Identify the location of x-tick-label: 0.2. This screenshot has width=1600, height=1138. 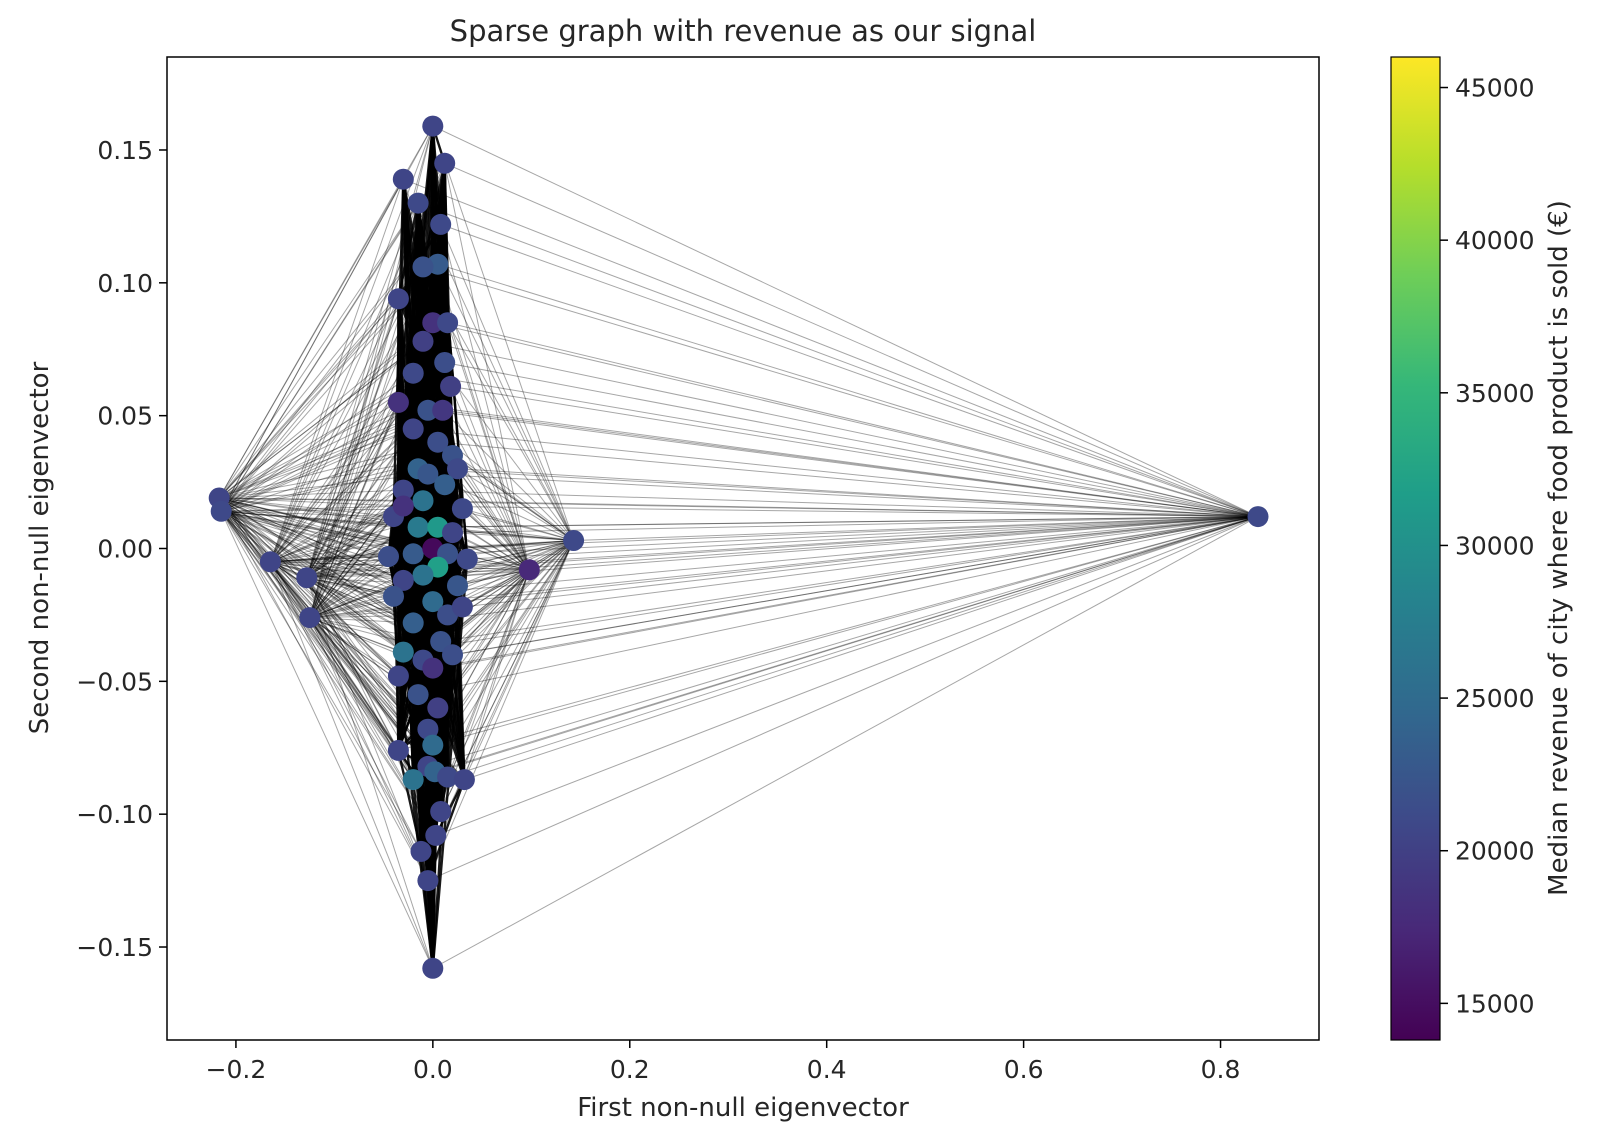
(630, 1069).